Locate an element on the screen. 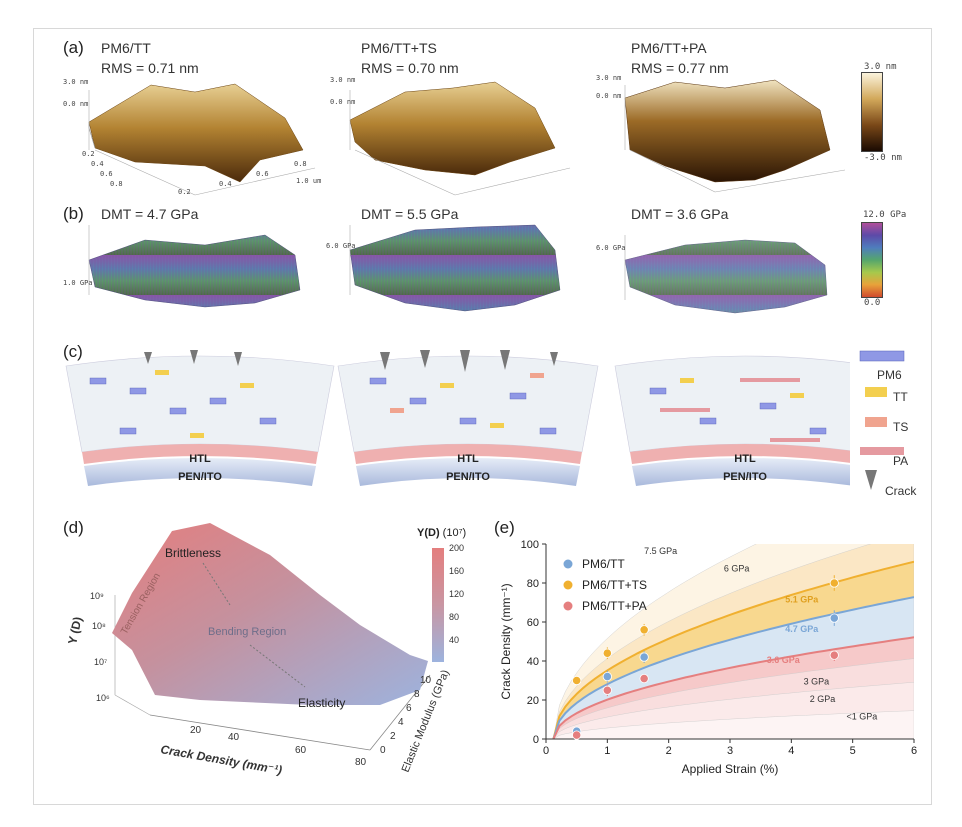 This screenshot has height=827, width=962. modulus-label-0: 7.5 GPa is located at coordinates (660, 551).